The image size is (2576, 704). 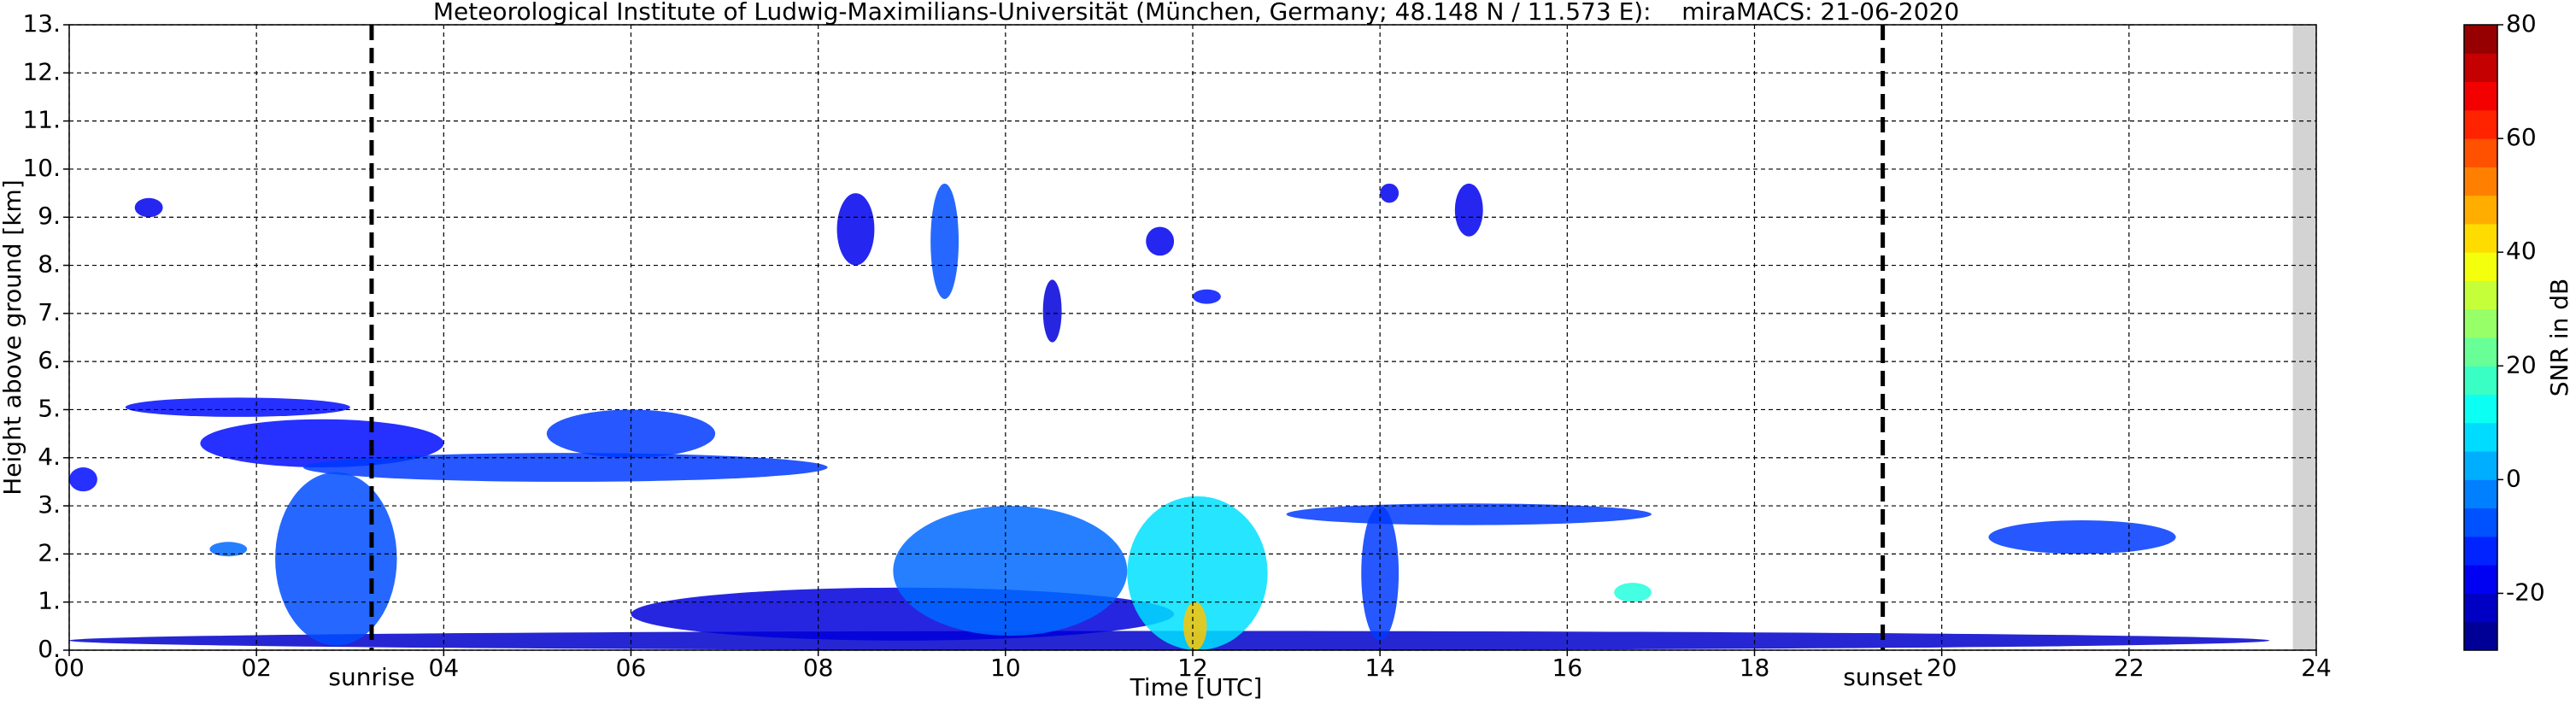 I want to click on colorbar-tick-label: 20, so click(x=2521, y=364).